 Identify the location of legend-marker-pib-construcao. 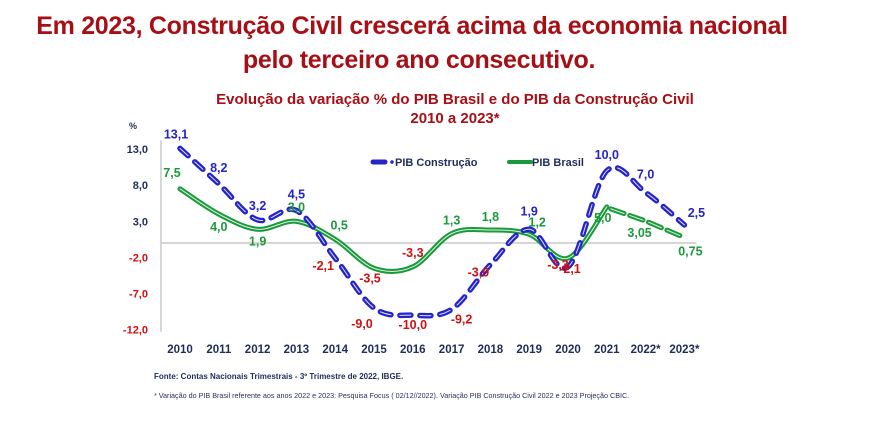
(392, 162).